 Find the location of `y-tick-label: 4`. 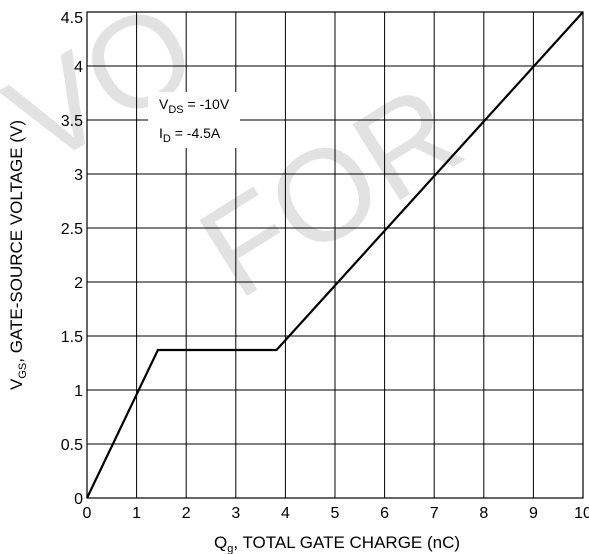

y-tick-label: 4 is located at coordinates (78, 67).